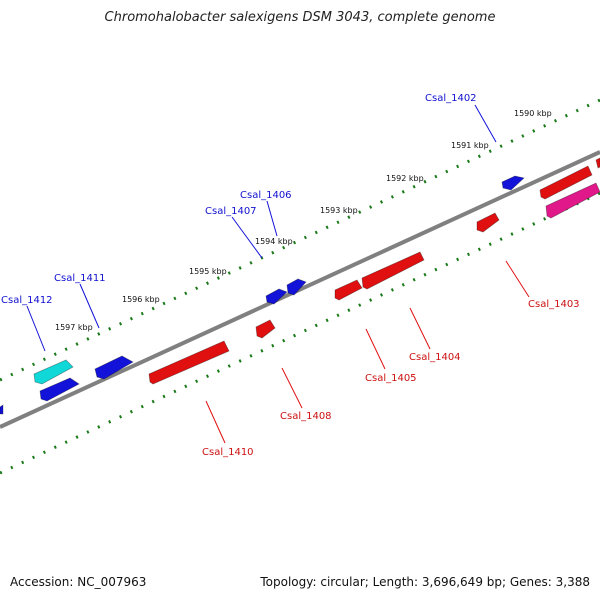  What do you see at coordinates (78, 582) in the screenshot?
I see `accession-text: Accession: NC_007963` at bounding box center [78, 582].